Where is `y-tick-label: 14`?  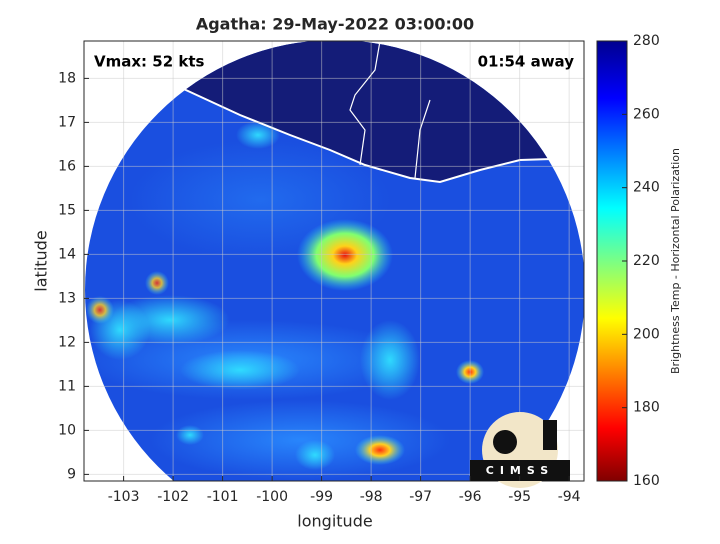
y-tick-label: 14 is located at coordinates (67, 254).